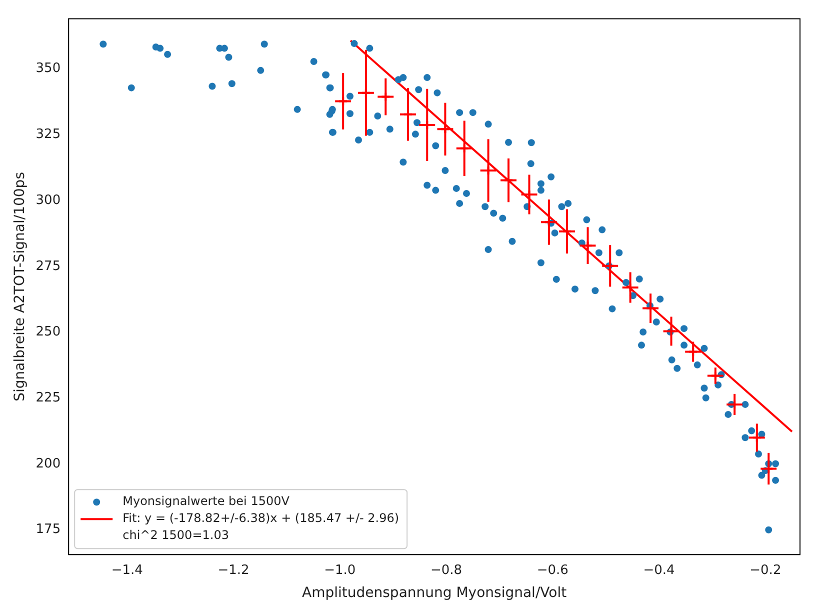 The image size is (814, 614). Describe the element at coordinates (48, 464) in the screenshot. I see `y-tick-label: 200` at that location.